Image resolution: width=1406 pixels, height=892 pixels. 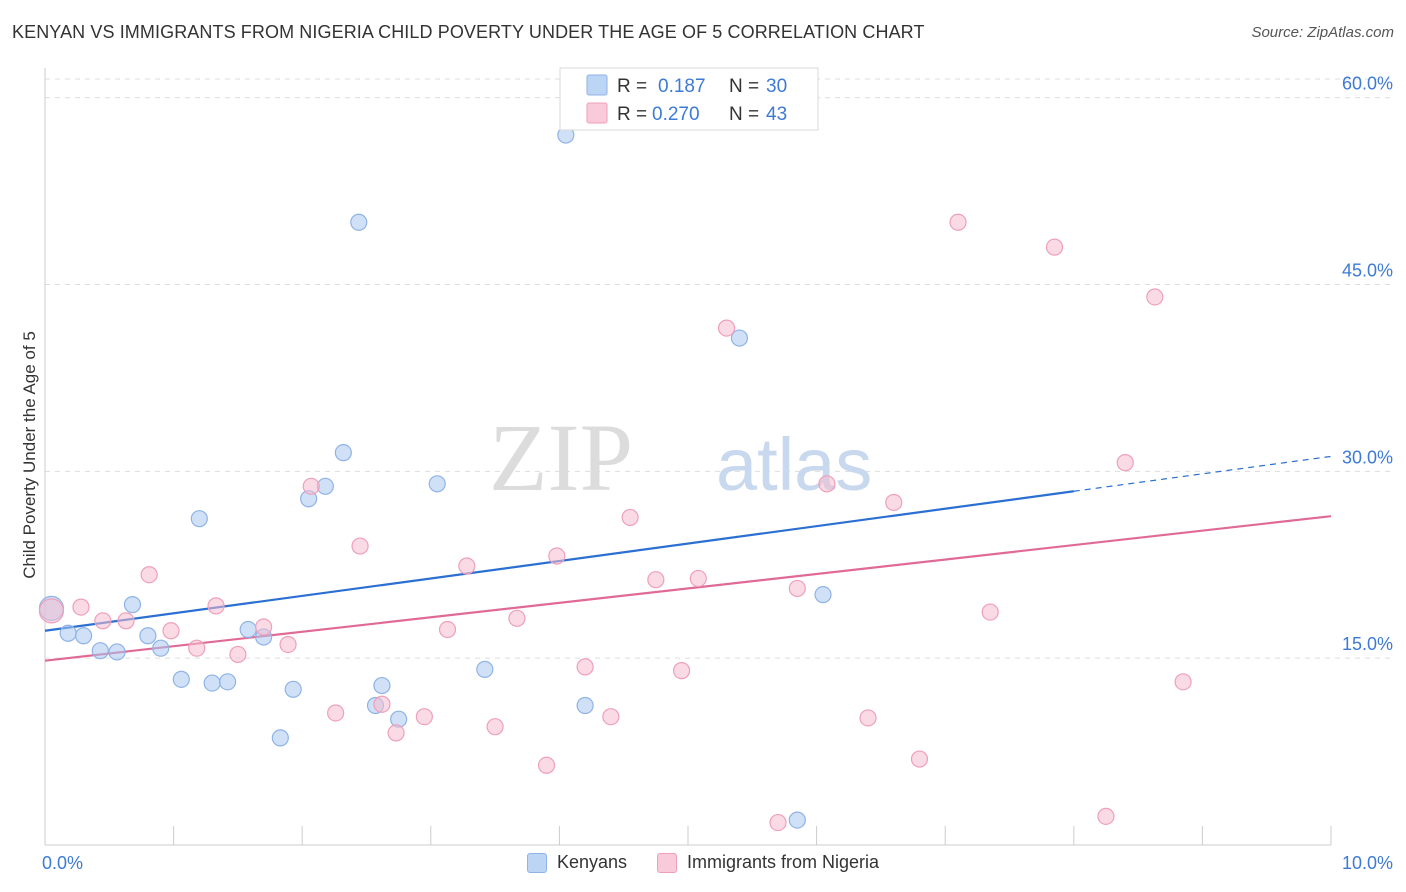 I want to click on legend-item-kenyans: Kenyans, so click(x=576, y=862).